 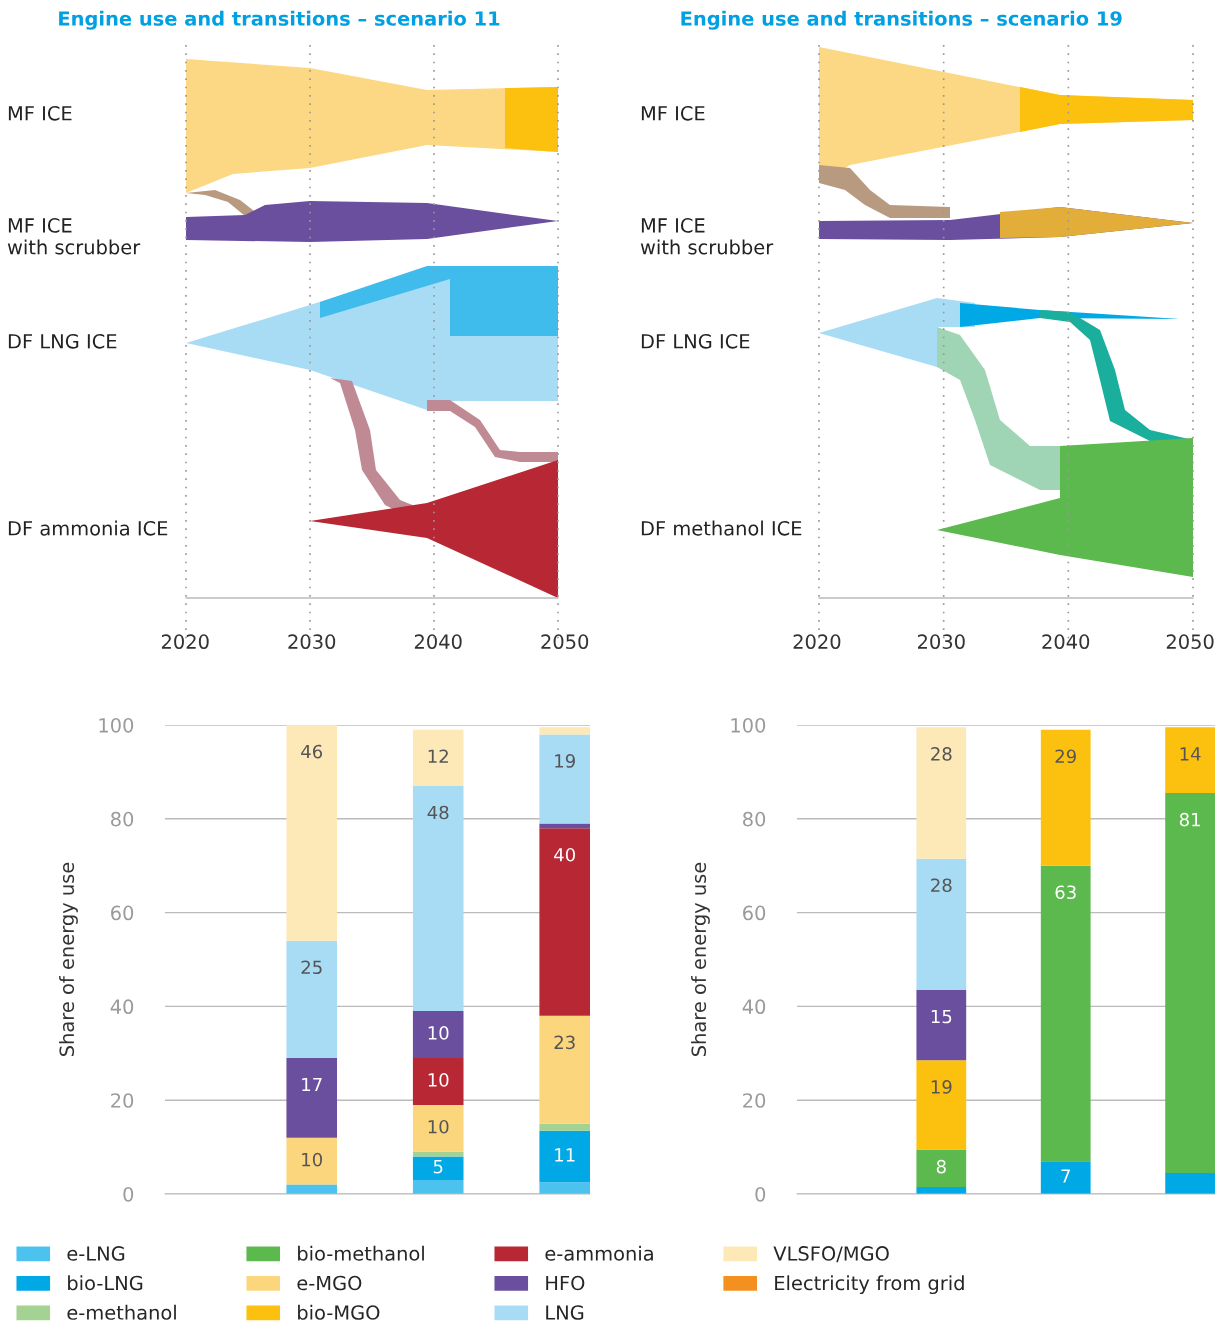 I want to click on data-label: 5, so click(x=438, y=1167).